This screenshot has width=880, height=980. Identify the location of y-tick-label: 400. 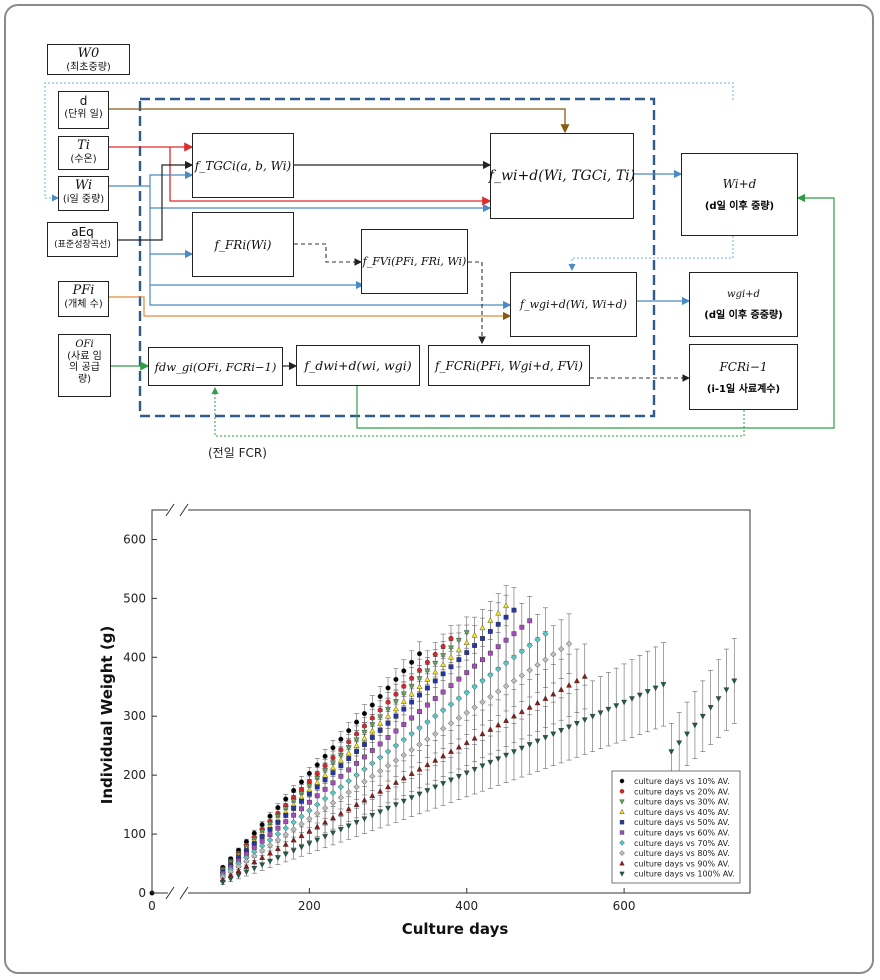
(134, 657).